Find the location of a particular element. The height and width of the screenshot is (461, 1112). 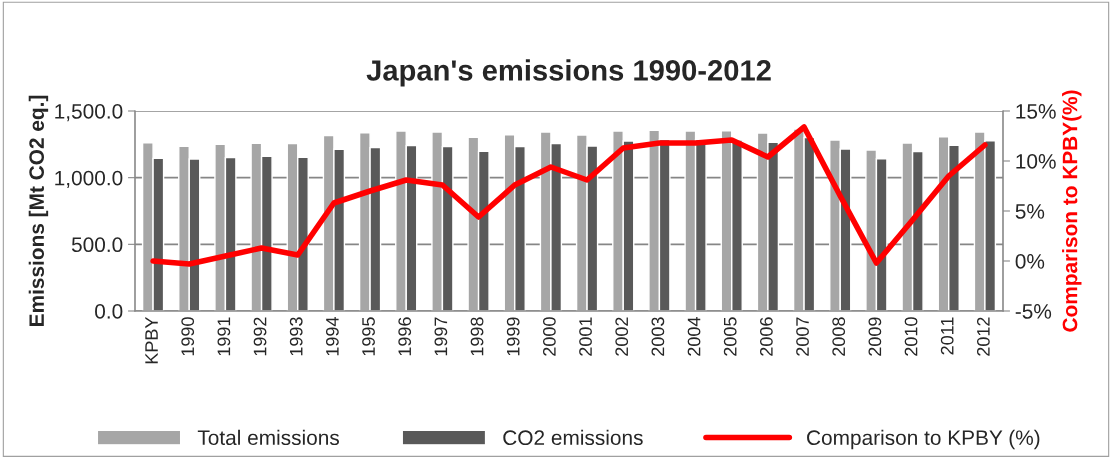

y-tick-label: 0.0 is located at coordinates (109, 311).